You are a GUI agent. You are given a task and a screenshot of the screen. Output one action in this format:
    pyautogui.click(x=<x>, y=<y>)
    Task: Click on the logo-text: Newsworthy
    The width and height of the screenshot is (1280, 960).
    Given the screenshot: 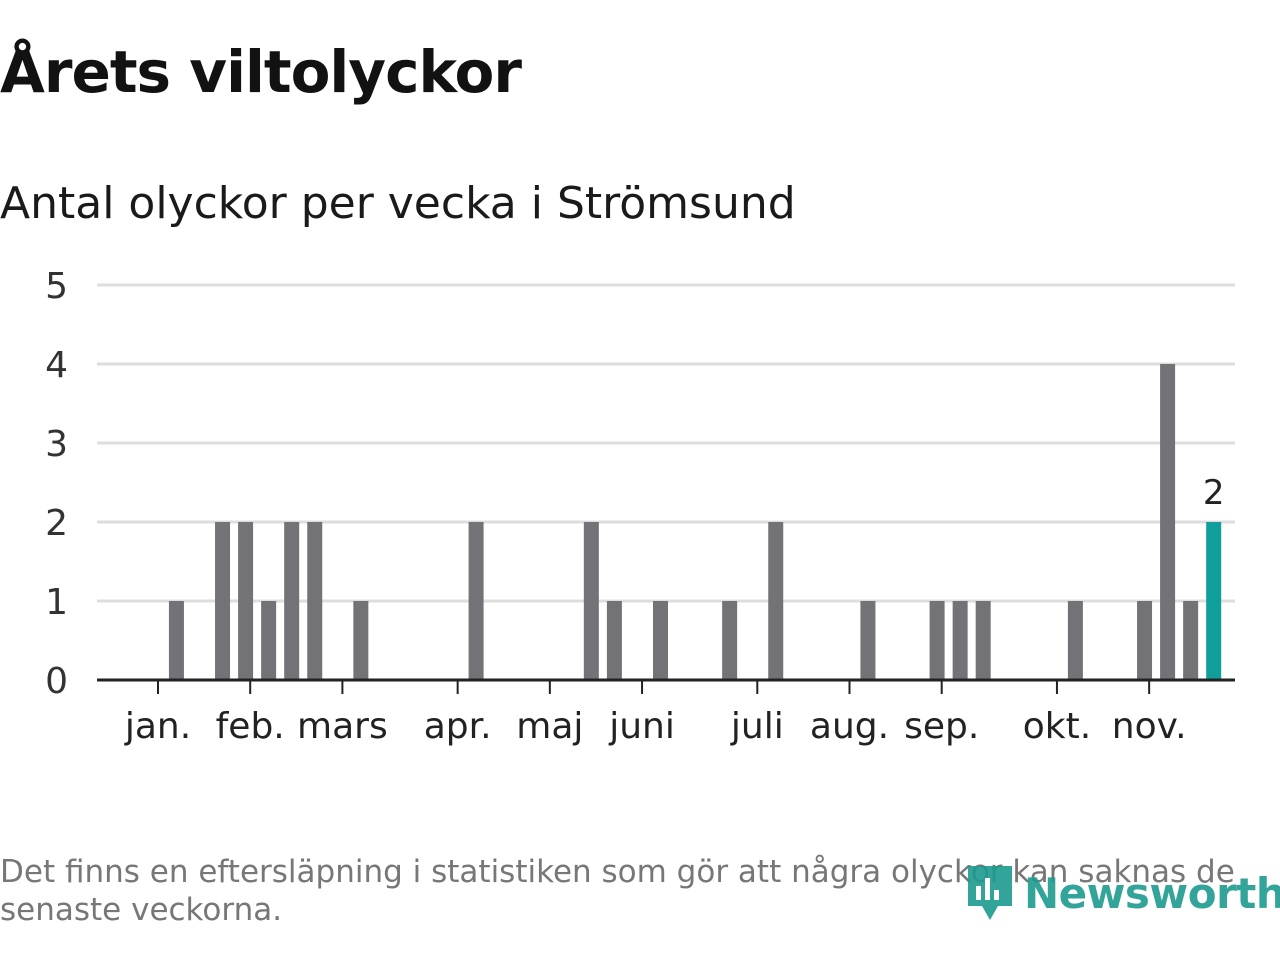 What is the action you would take?
    pyautogui.click(x=1152, y=893)
    